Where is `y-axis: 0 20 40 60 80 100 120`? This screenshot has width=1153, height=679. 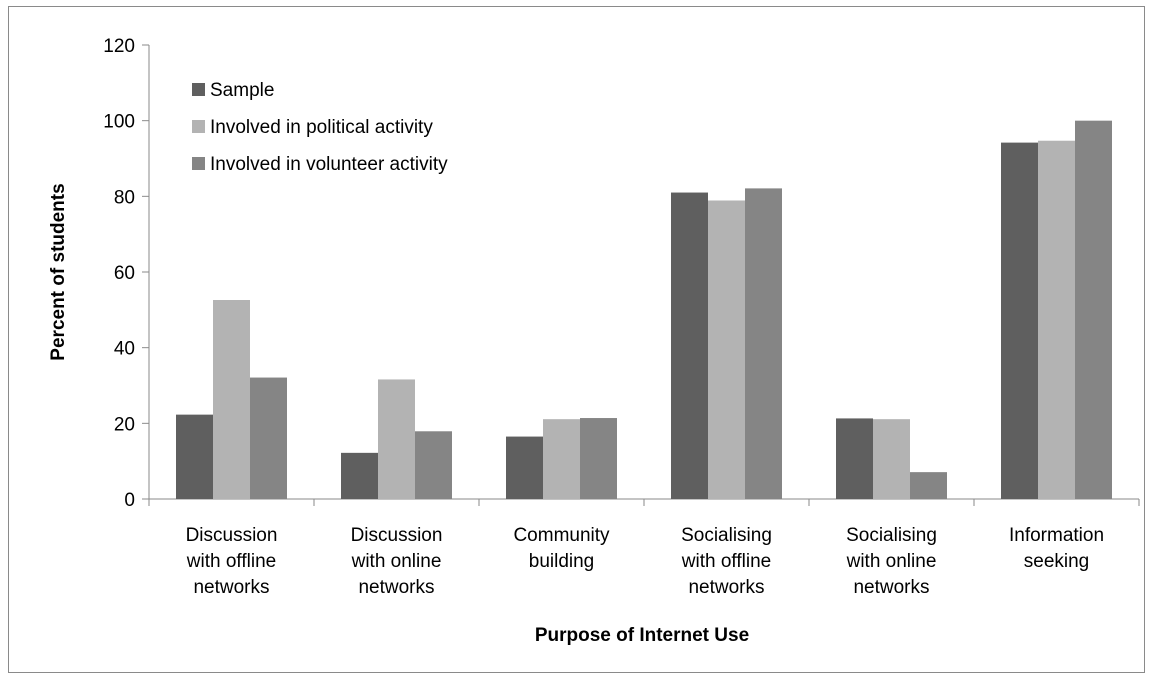
y-axis: 0 20 40 60 80 100 120 is located at coordinates (126, 273).